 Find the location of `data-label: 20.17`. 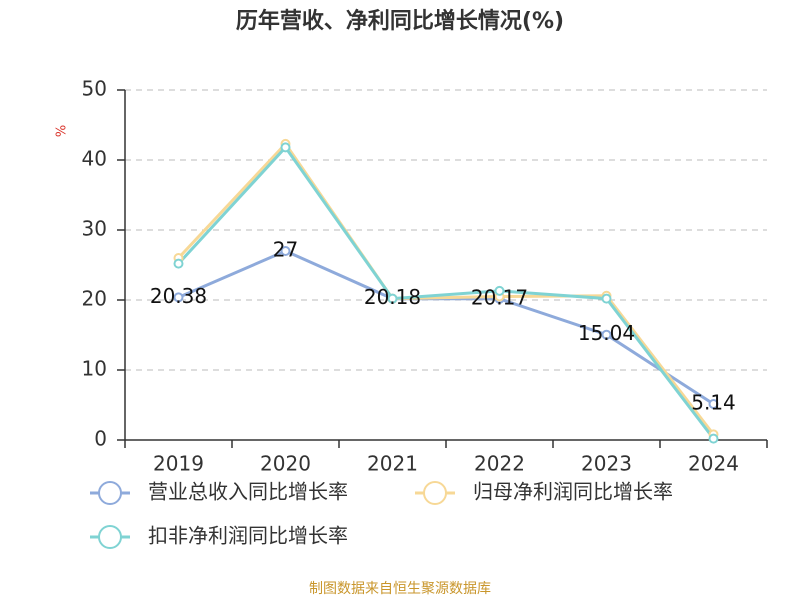

data-label: 20.17 is located at coordinates (499, 297).